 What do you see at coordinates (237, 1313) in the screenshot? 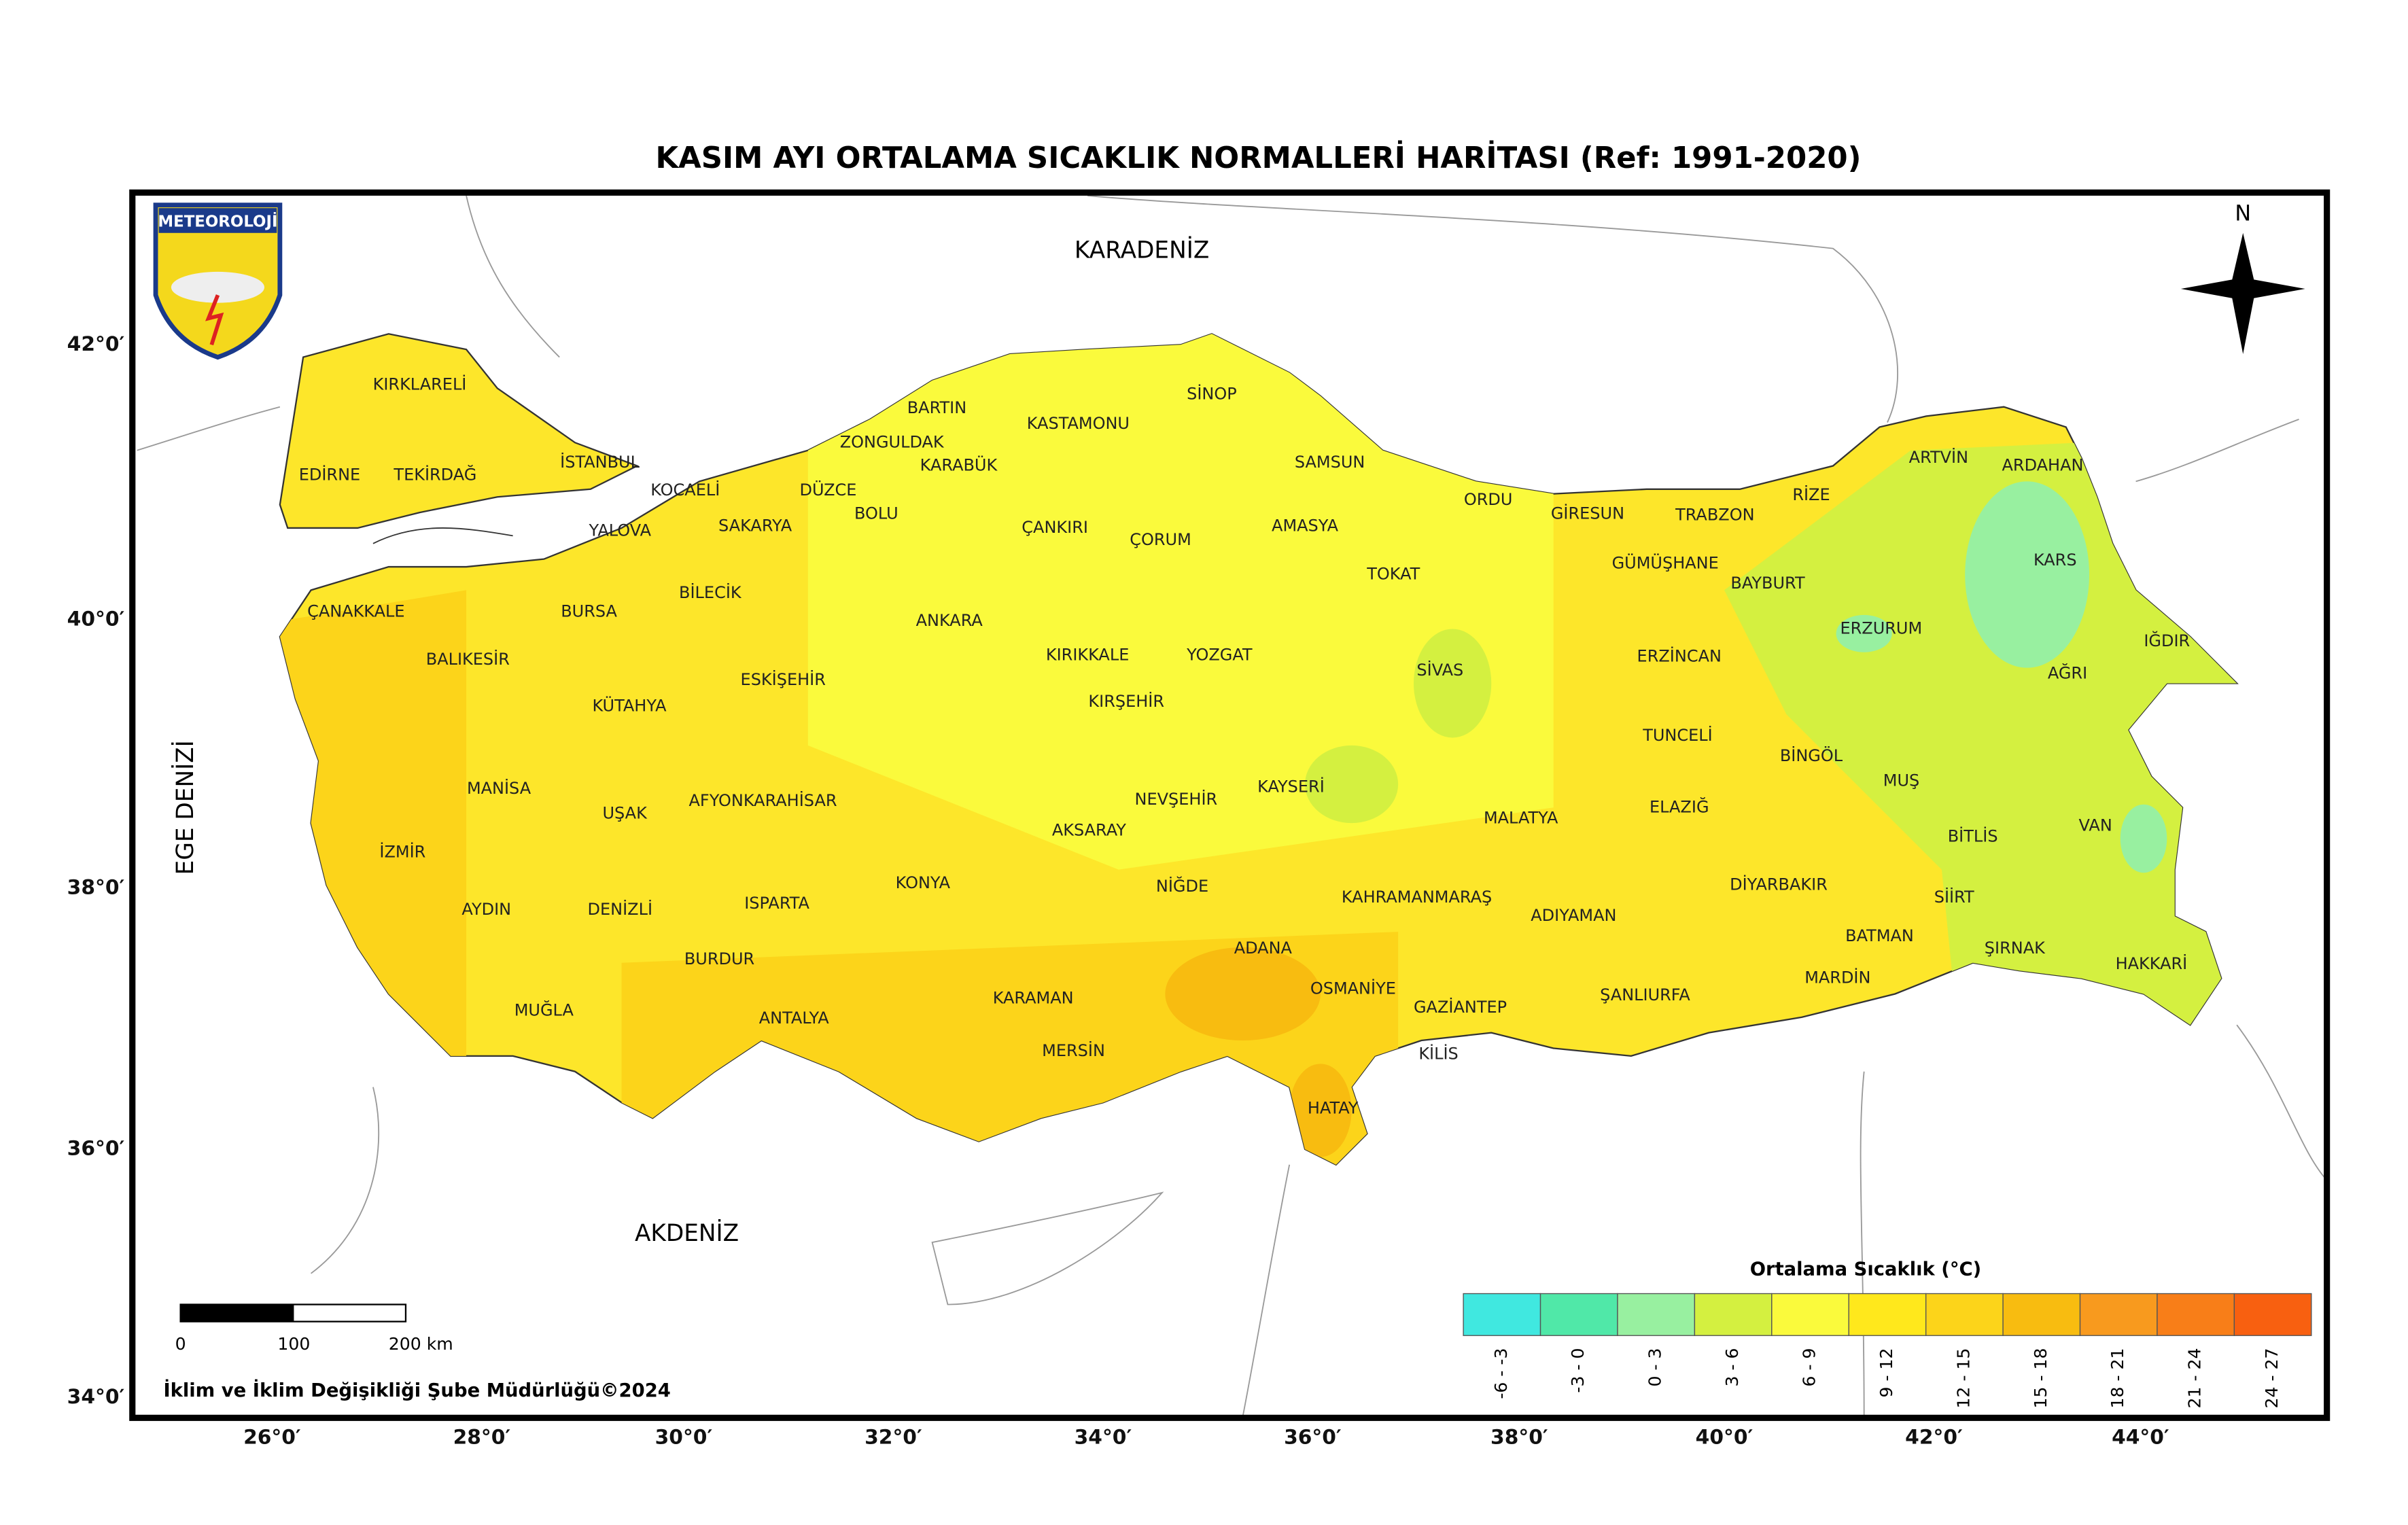
I see `scale-bar-fill` at bounding box center [237, 1313].